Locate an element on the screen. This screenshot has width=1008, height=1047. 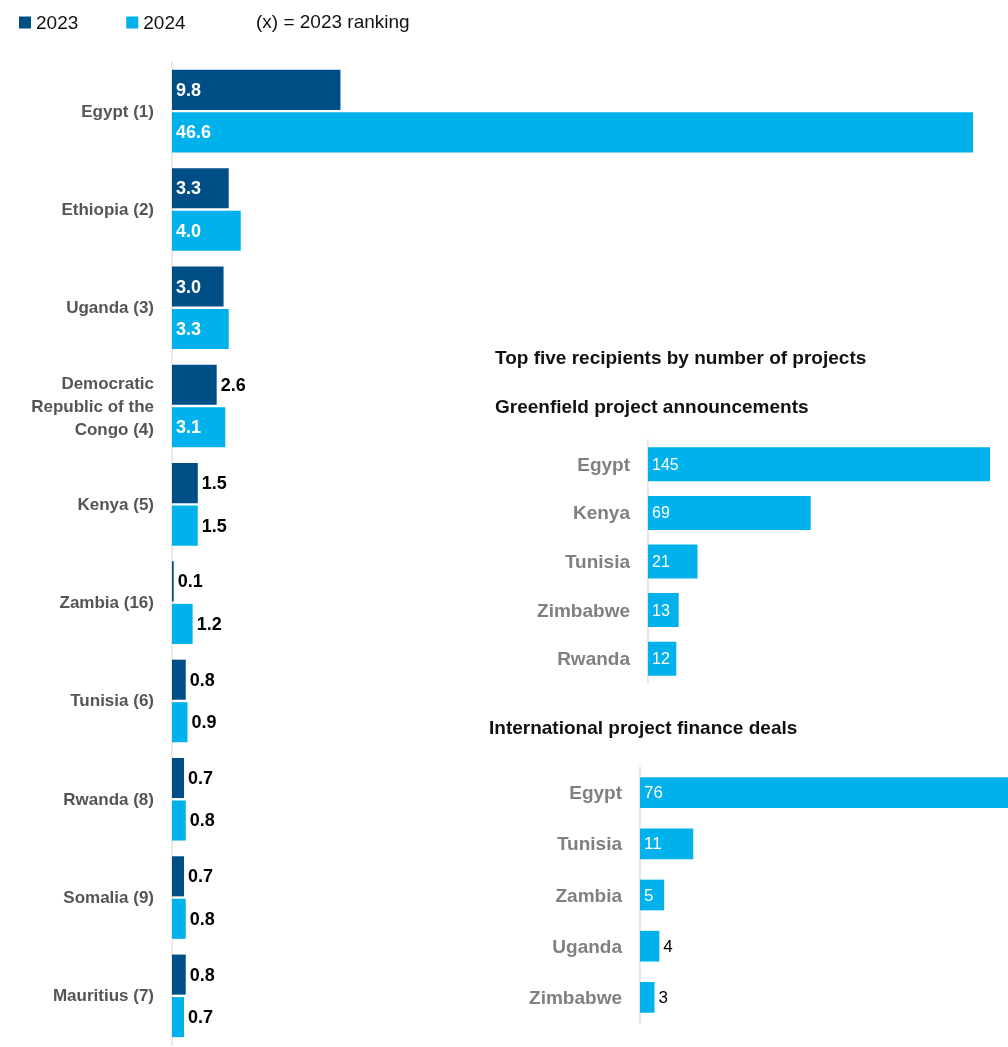
y-tick-label: Egypt (1) is located at coordinates (117, 111).